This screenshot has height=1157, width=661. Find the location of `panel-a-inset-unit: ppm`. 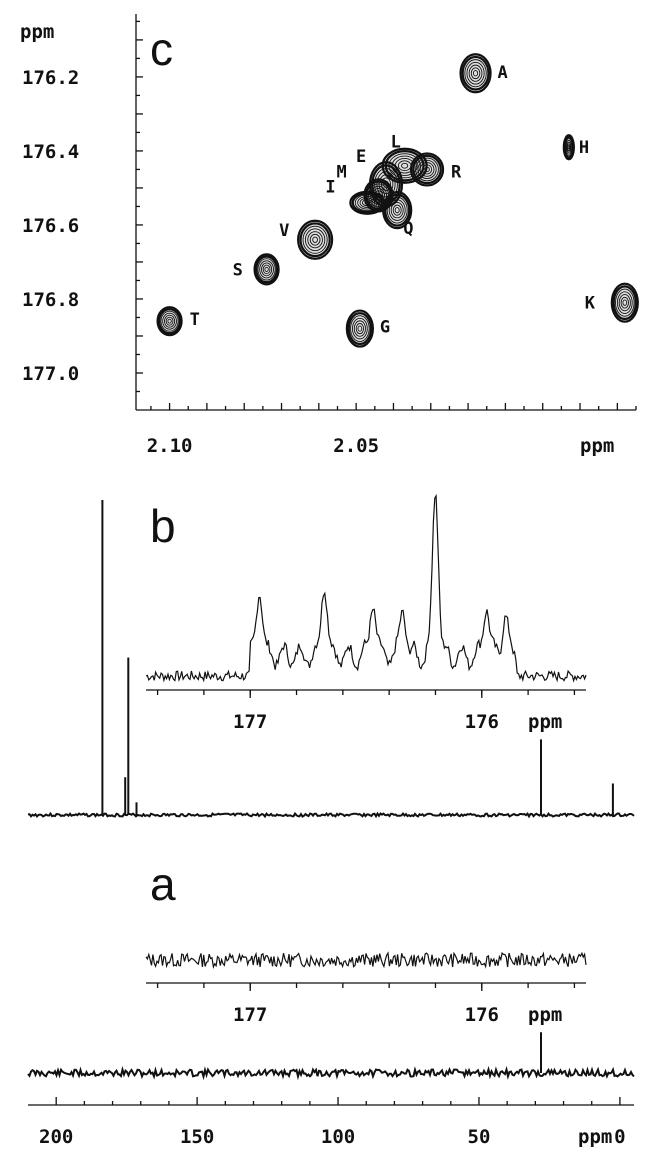

panel-a-inset-unit: ppm is located at coordinates (545, 1015).